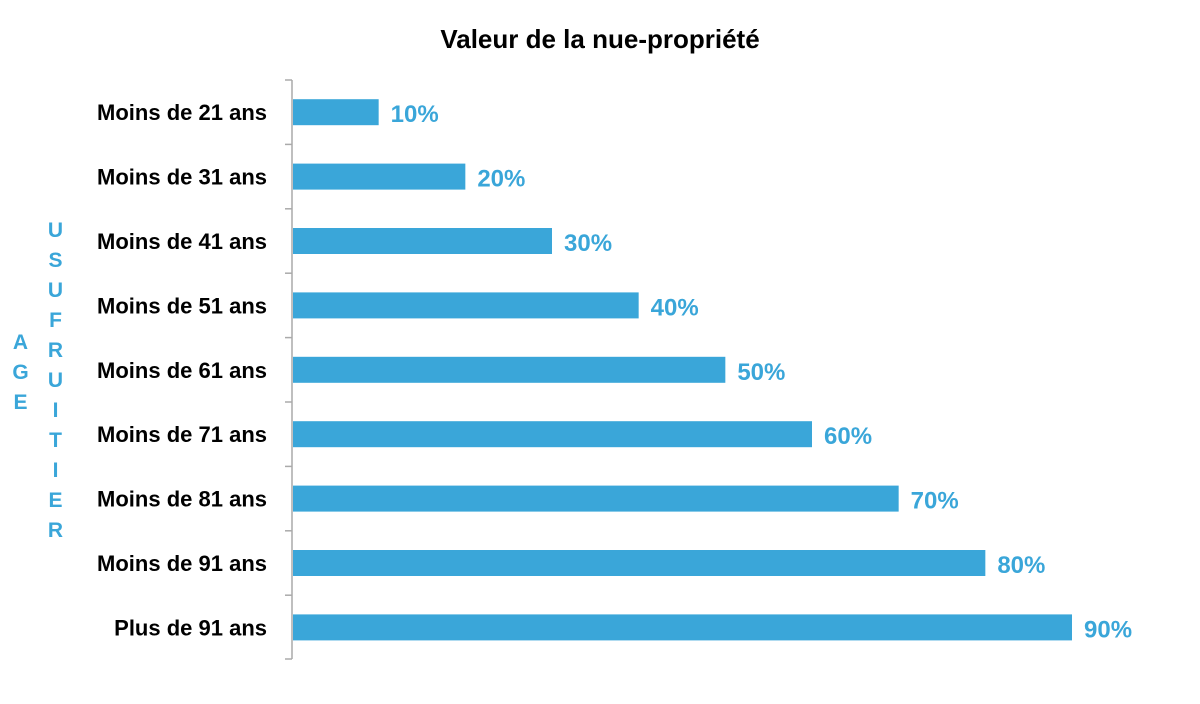  What do you see at coordinates (182, 563) in the screenshot?
I see `category-label: Moins de 91 ans` at bounding box center [182, 563].